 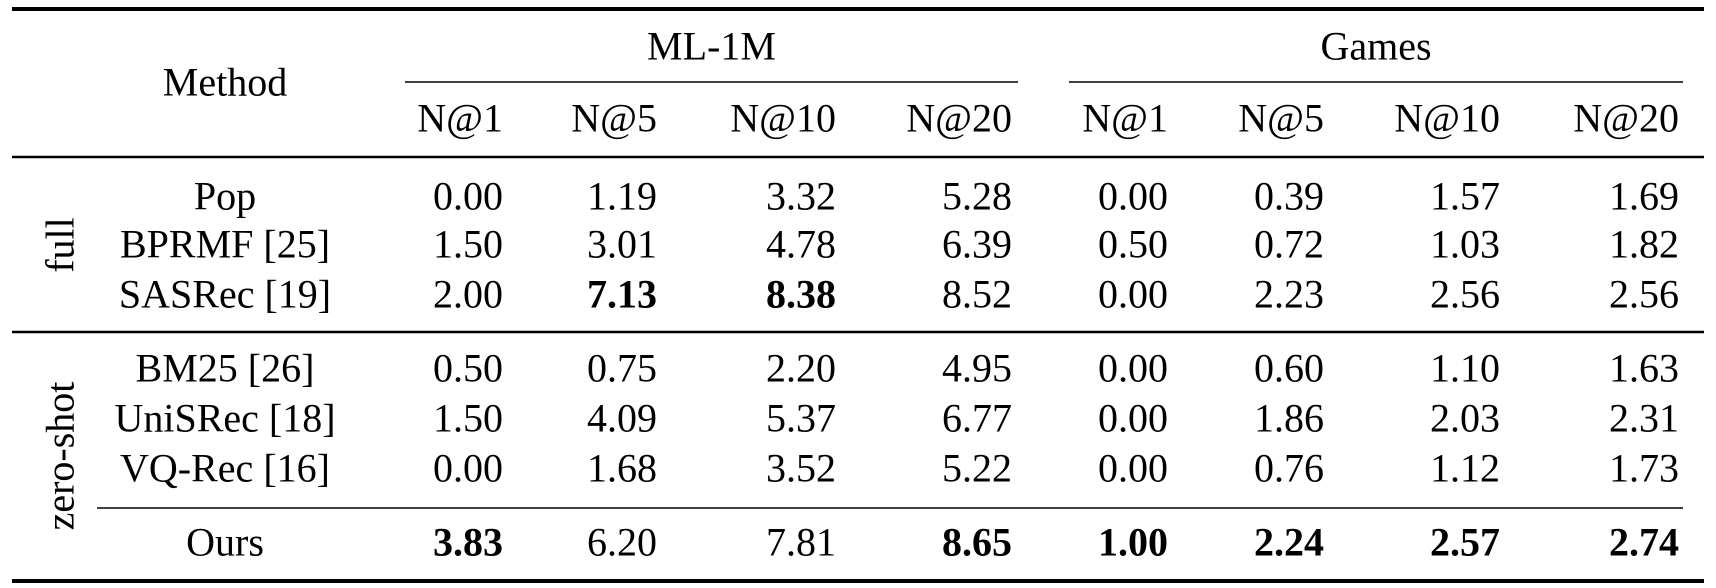 What do you see at coordinates (977, 294) in the screenshot?
I see `cell-value: 8.52` at bounding box center [977, 294].